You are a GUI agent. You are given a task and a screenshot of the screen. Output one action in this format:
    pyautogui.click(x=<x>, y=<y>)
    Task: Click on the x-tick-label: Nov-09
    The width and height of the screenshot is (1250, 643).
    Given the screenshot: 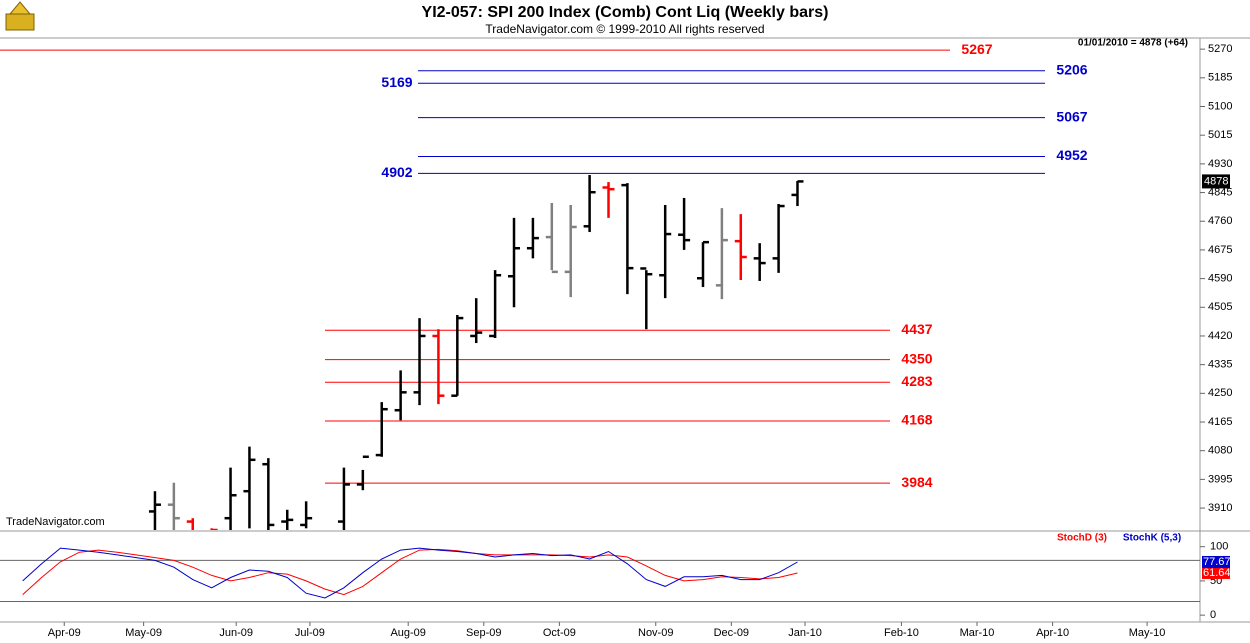 What is the action you would take?
    pyautogui.click(x=655, y=633)
    